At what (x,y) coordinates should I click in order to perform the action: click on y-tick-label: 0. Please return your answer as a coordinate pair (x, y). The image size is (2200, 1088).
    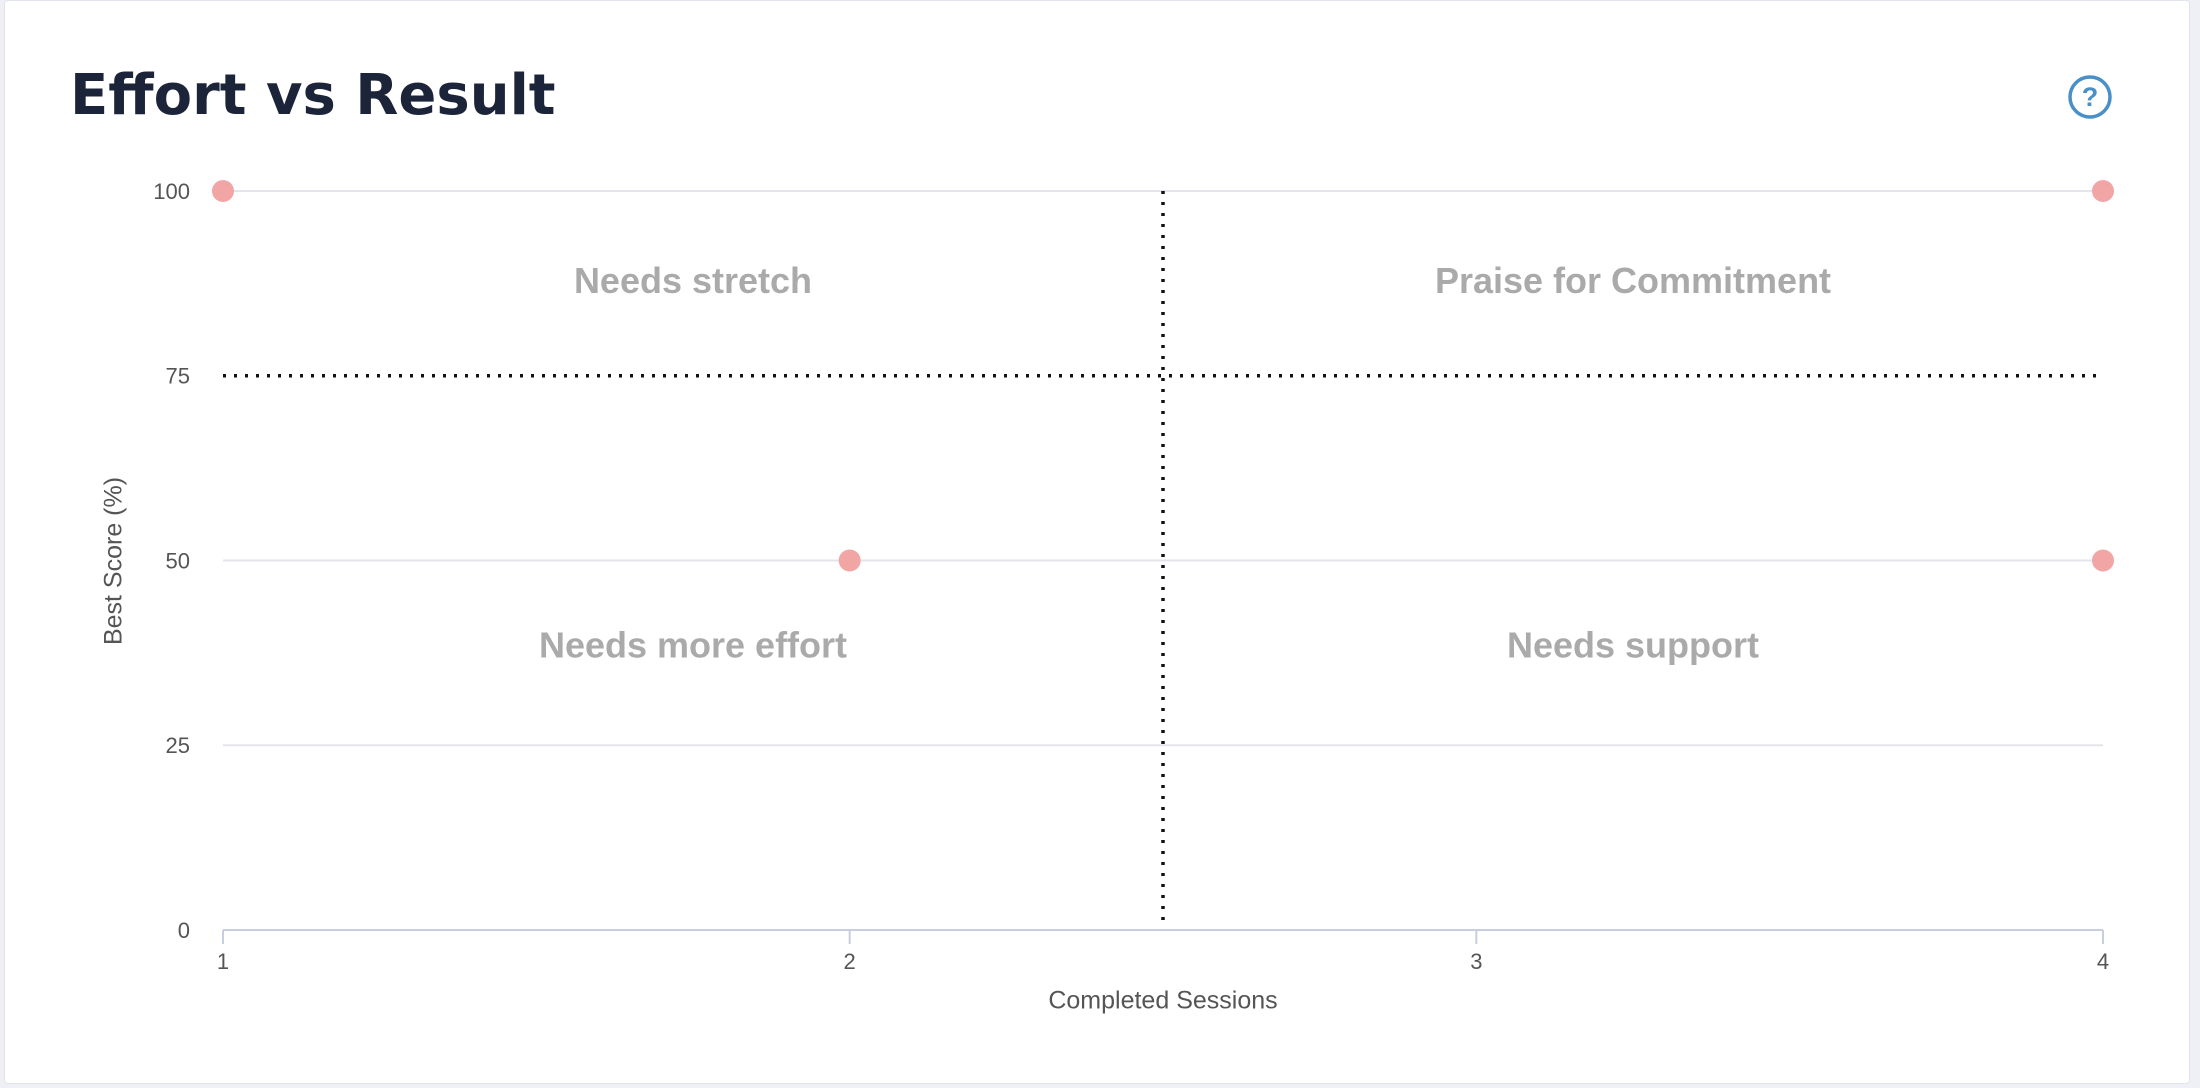
    Looking at the image, I should click on (184, 930).